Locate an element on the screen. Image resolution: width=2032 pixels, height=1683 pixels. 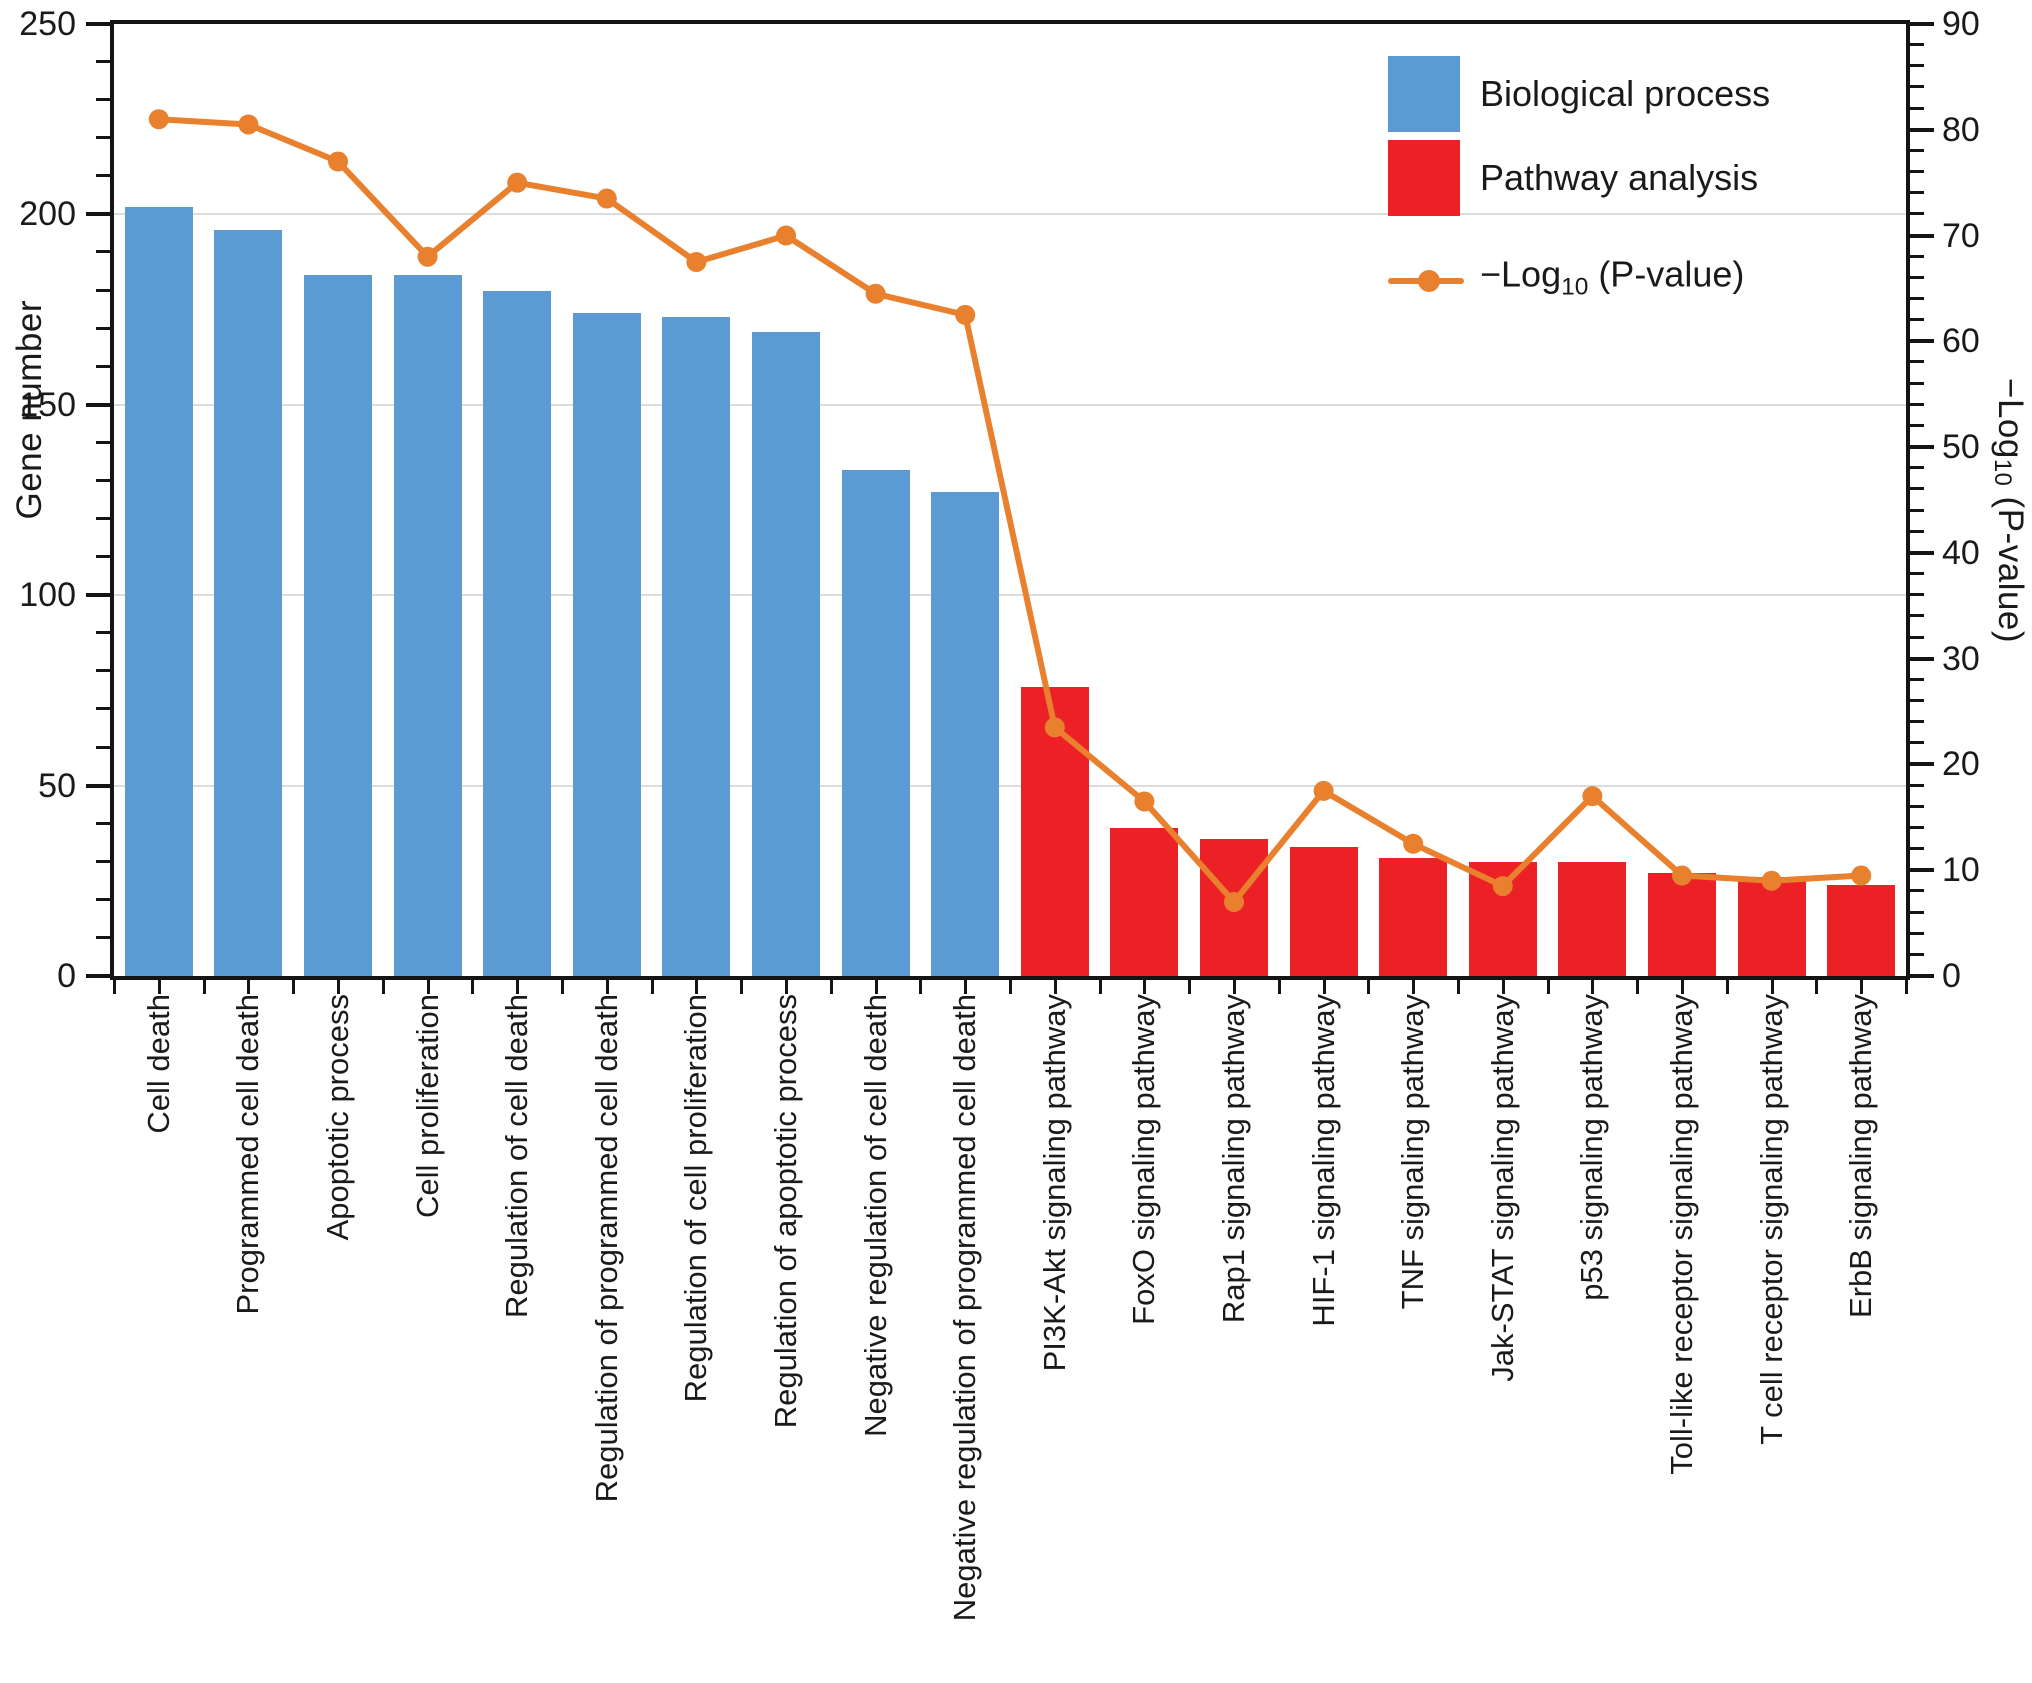
legend-line-marker-icon is located at coordinates (1429, 281).